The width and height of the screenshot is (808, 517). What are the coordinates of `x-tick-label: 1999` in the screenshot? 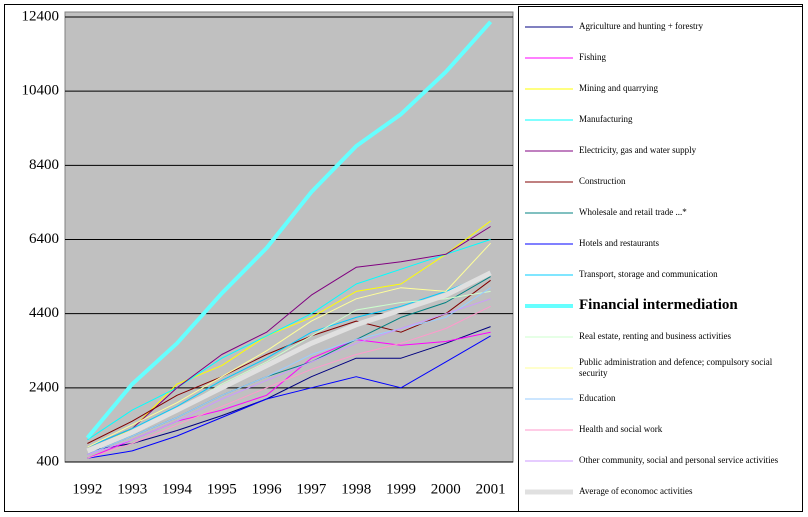 It's located at (401, 489).